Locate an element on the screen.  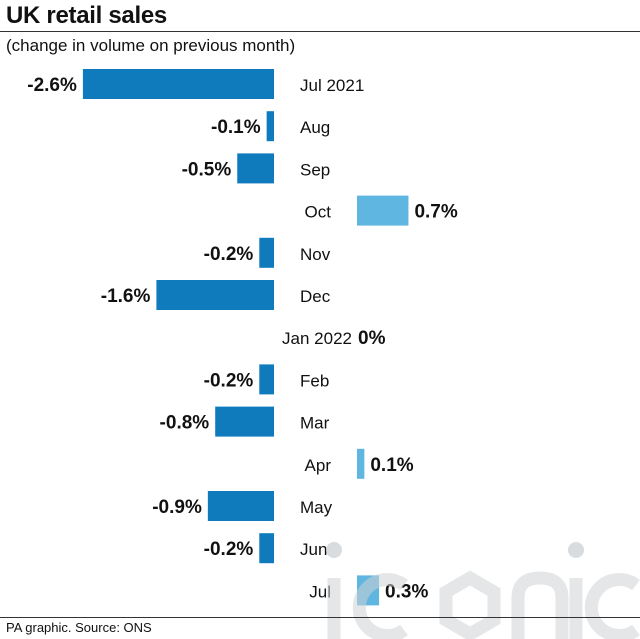
source-note: PA graphic. Source: ONS is located at coordinates (79, 627).